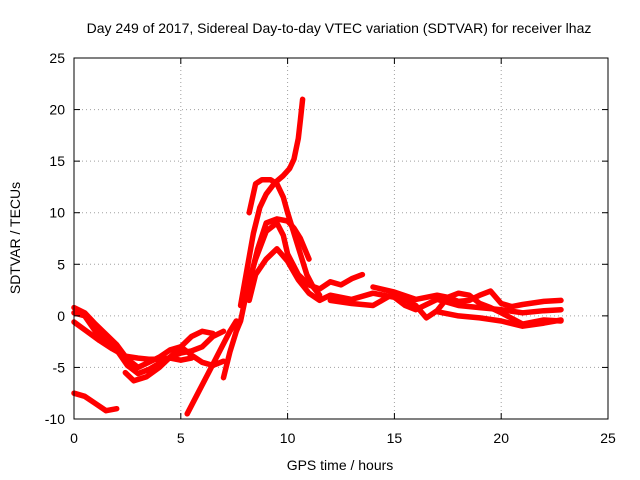  Describe the element at coordinates (288, 438) in the screenshot. I see `x-tick-label: 10` at that location.